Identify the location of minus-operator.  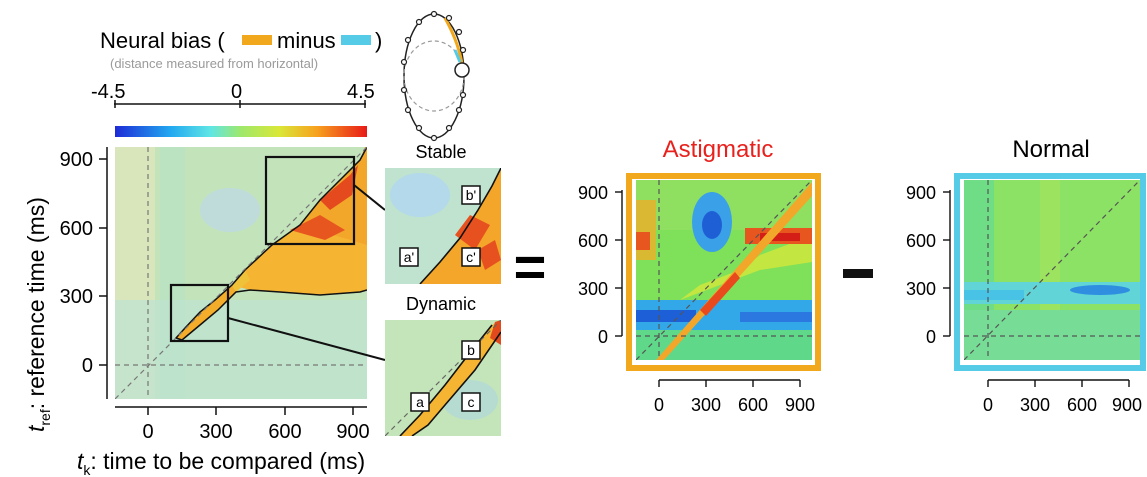
(858, 273).